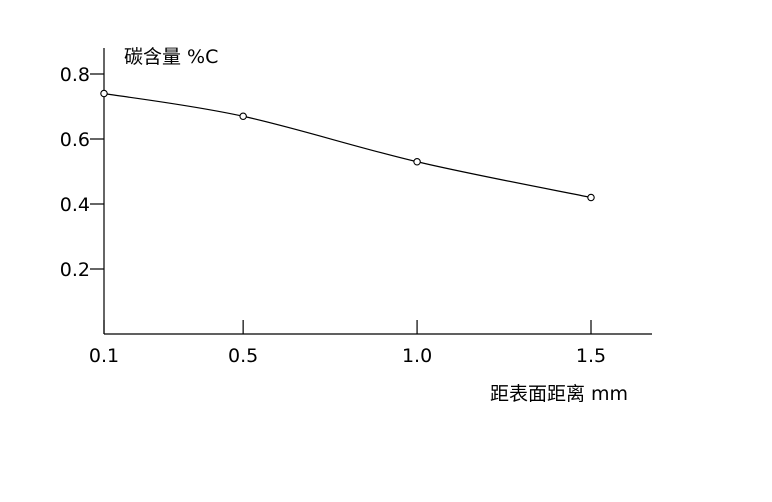 The height and width of the screenshot is (502, 772). I want to click on series-line, so click(347, 145).